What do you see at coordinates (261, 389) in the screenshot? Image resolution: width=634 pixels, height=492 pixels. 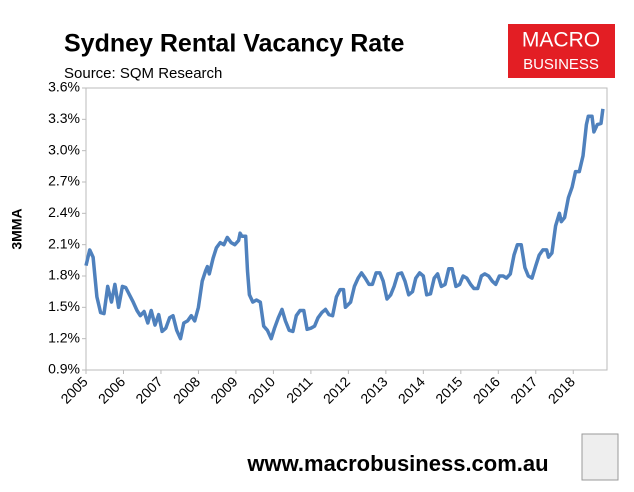 I see `x-tick-label: 2010` at bounding box center [261, 389].